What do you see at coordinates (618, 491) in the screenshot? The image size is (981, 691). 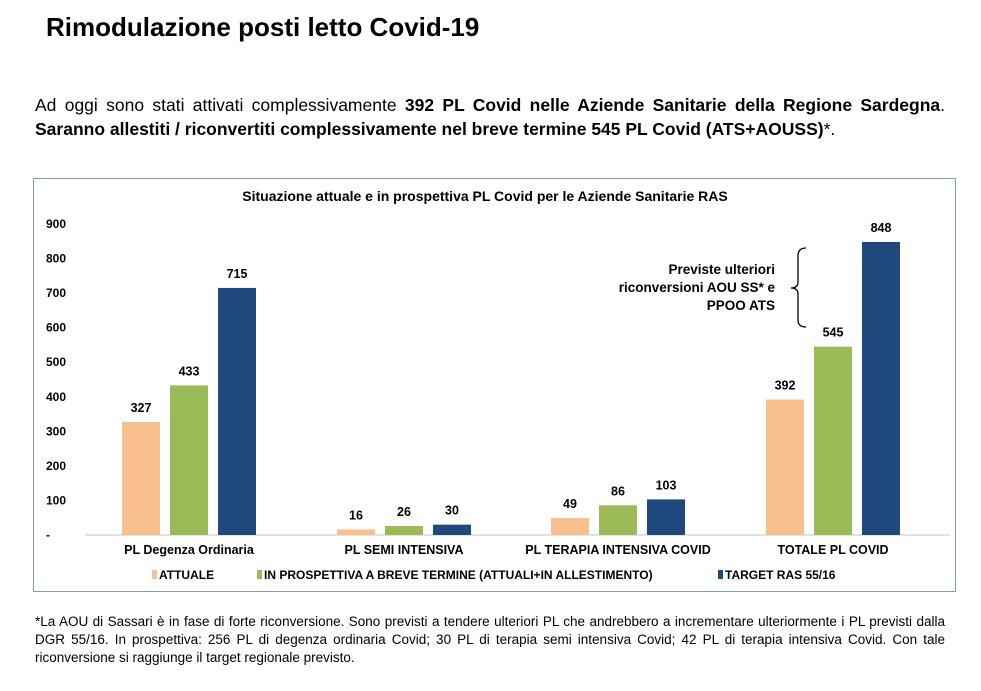 I see `data-label: 86` at bounding box center [618, 491].